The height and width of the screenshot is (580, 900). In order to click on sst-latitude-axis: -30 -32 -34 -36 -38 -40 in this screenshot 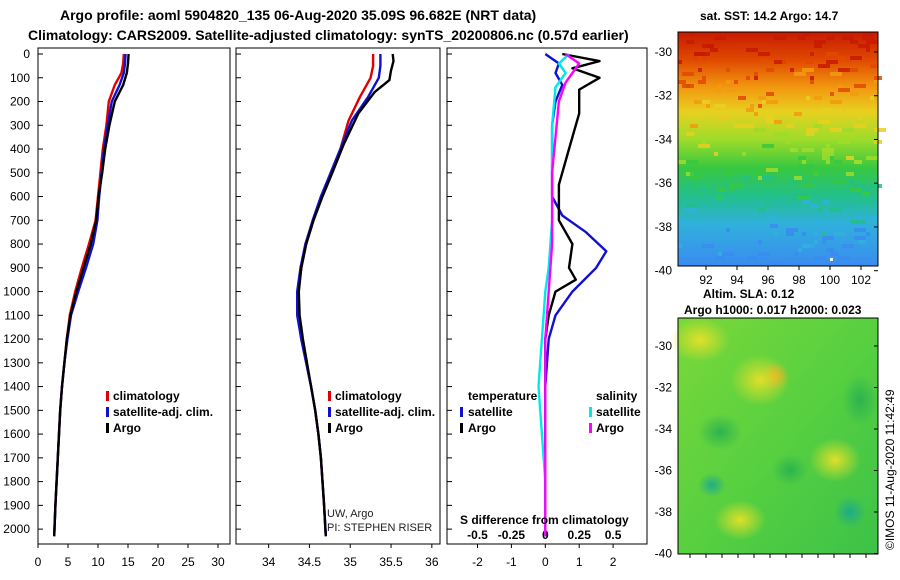, I will do `click(766, 161)`.